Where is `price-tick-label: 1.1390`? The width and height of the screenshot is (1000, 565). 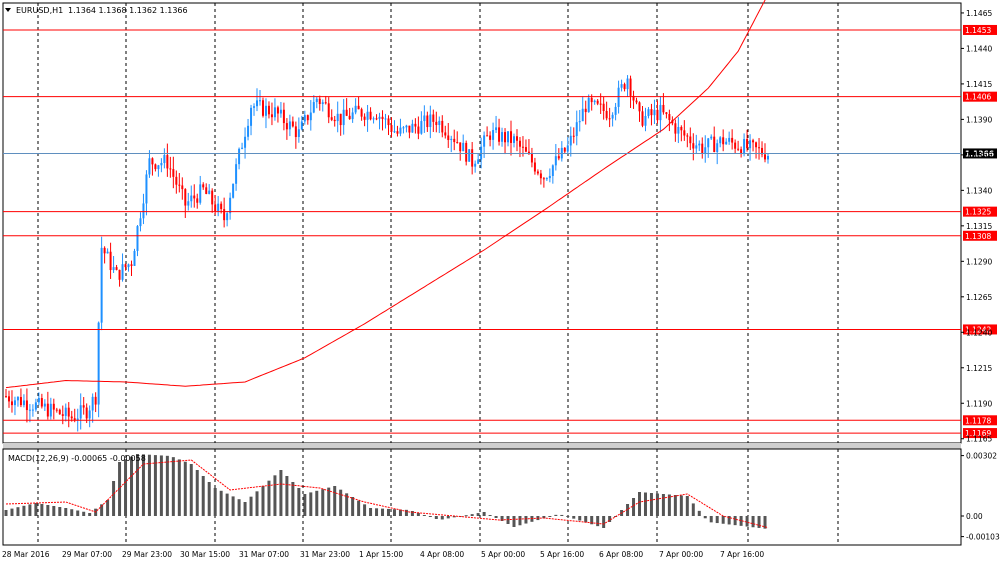 price-tick-label: 1.1390 is located at coordinates (979, 119).